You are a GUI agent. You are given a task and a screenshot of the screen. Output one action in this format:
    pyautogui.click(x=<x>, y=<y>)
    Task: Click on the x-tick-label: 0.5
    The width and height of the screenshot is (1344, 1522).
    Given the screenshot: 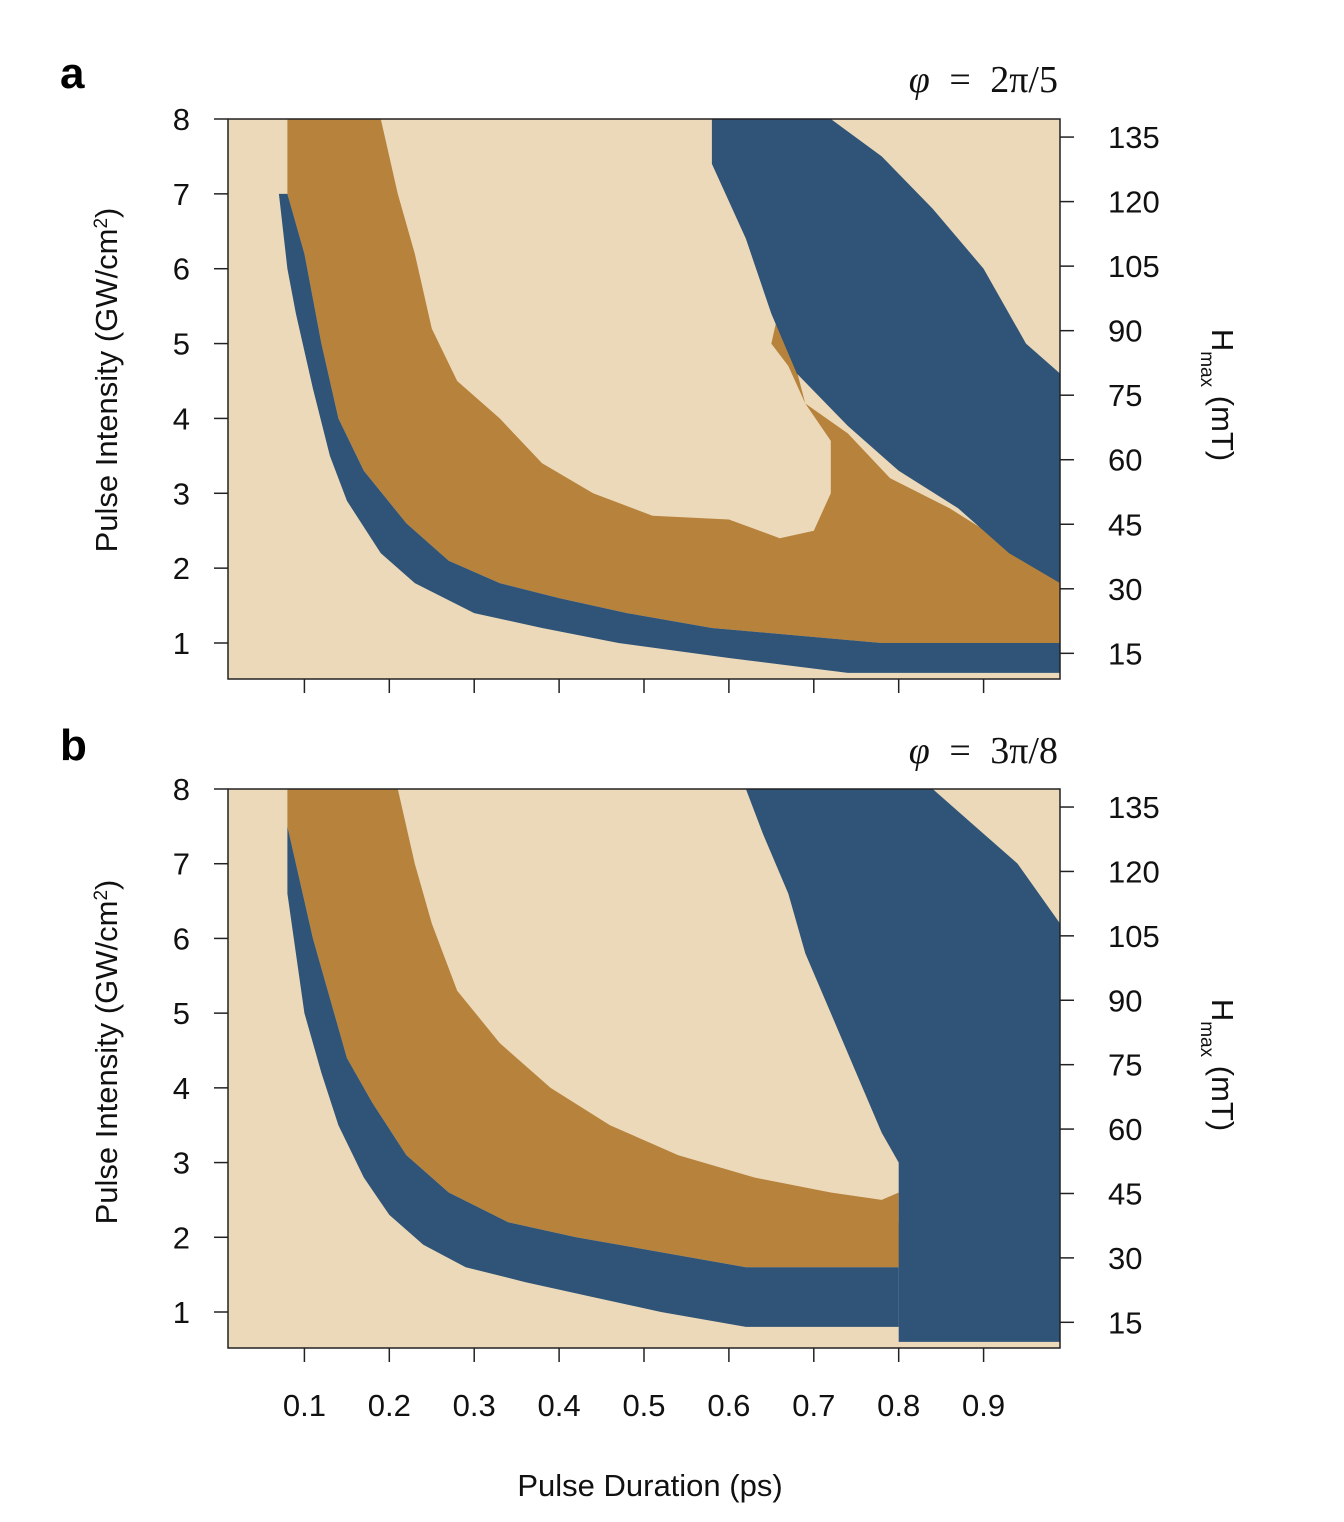 What is the action you would take?
    pyautogui.click(x=643, y=1405)
    